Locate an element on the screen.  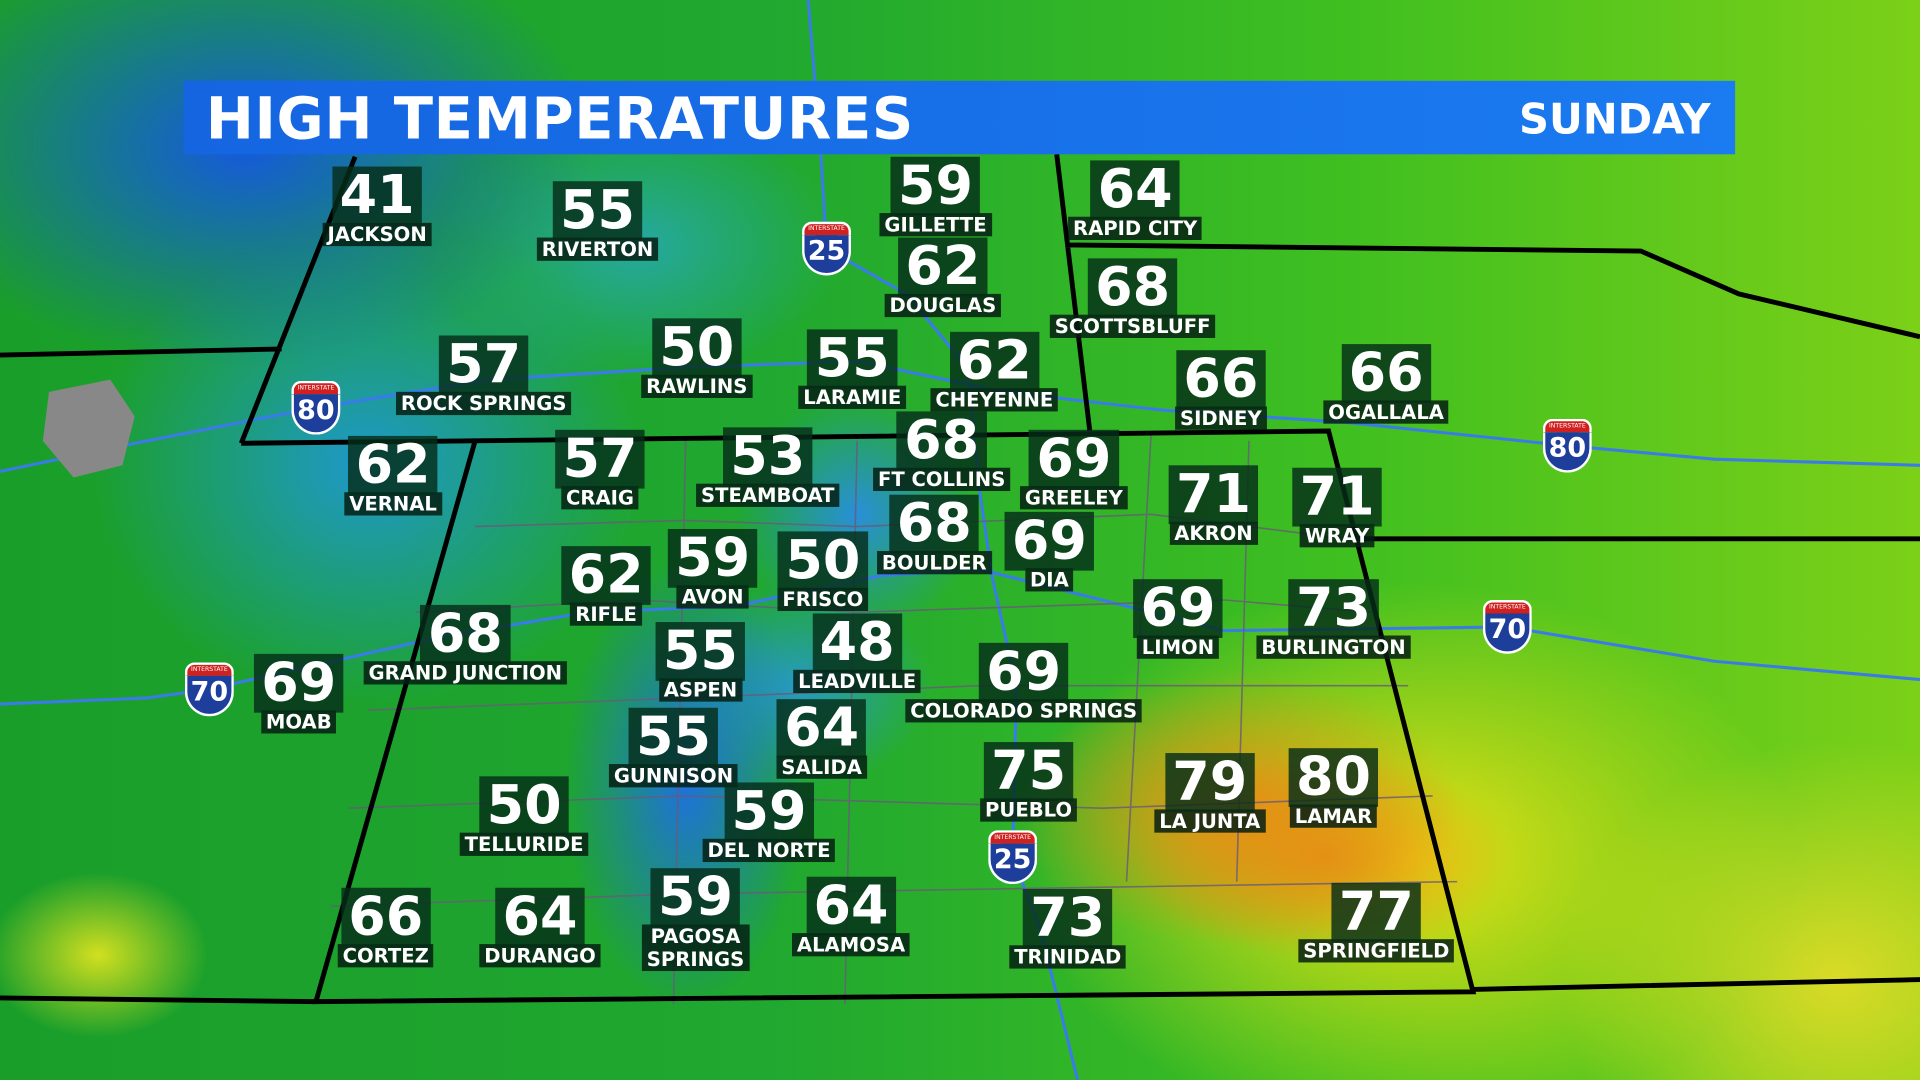
city-rawlins: 50 RAWLINS is located at coordinates (697, 358).